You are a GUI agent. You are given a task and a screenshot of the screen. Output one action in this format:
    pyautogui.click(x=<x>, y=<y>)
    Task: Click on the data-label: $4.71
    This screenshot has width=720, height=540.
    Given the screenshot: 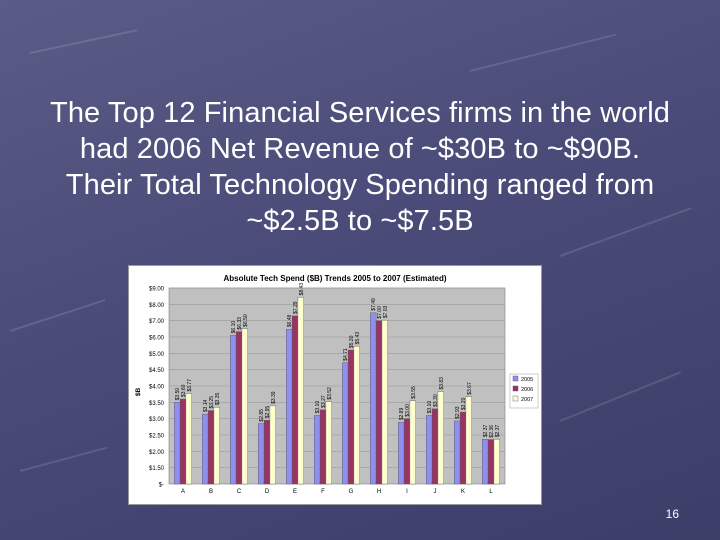 What is the action you would take?
    pyautogui.click(x=346, y=354)
    